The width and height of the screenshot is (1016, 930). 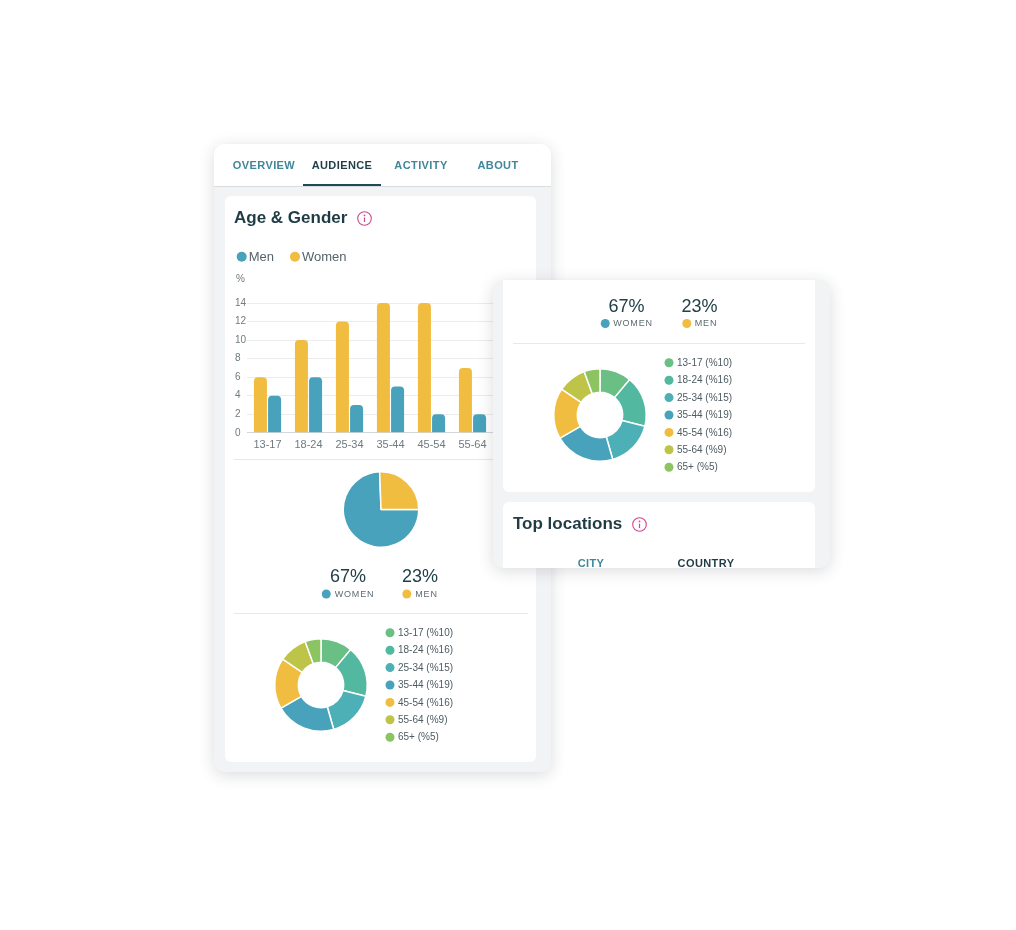 What do you see at coordinates (348, 575) in the screenshot?
I see `data-label: 67%` at bounding box center [348, 575].